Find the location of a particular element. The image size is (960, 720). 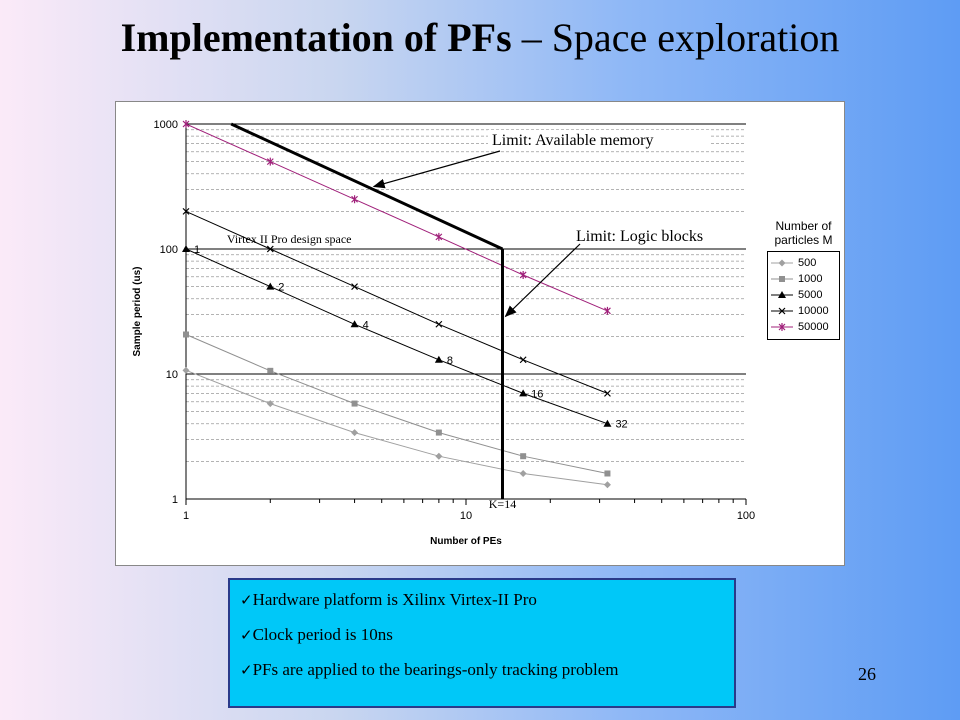

memory-limit-label: Limit: Available memory is located at coordinates (572, 140).